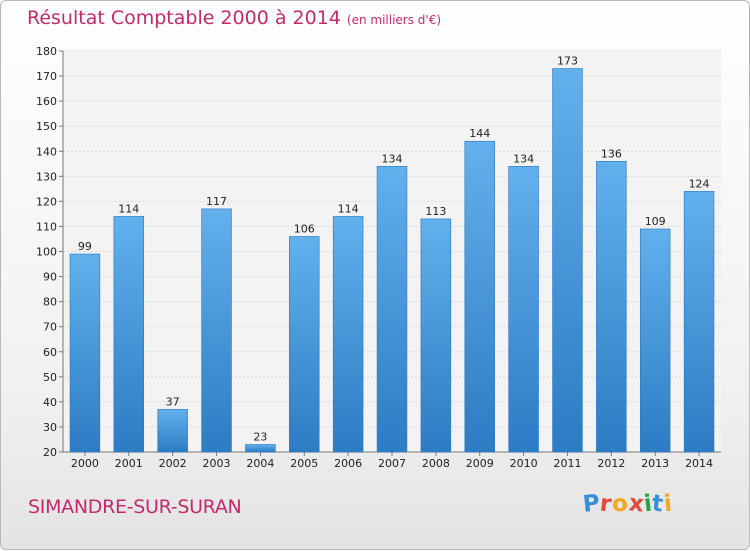 The height and width of the screenshot is (551, 750). What do you see at coordinates (655, 221) in the screenshot?
I see `data-label: 109` at bounding box center [655, 221].